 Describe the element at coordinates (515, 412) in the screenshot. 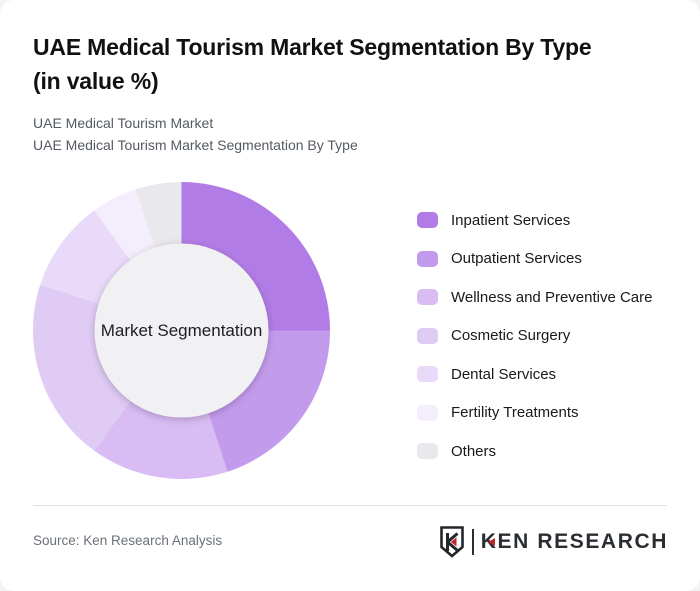

I see `legend-label: Fertility Treatments` at that location.